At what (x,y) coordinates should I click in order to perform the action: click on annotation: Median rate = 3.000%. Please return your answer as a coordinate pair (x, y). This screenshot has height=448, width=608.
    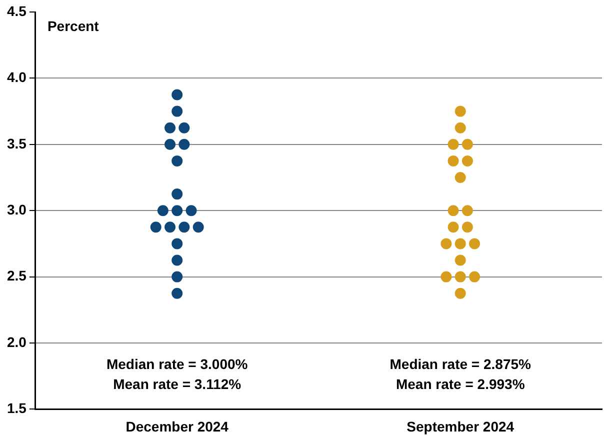
    Looking at the image, I should click on (177, 364).